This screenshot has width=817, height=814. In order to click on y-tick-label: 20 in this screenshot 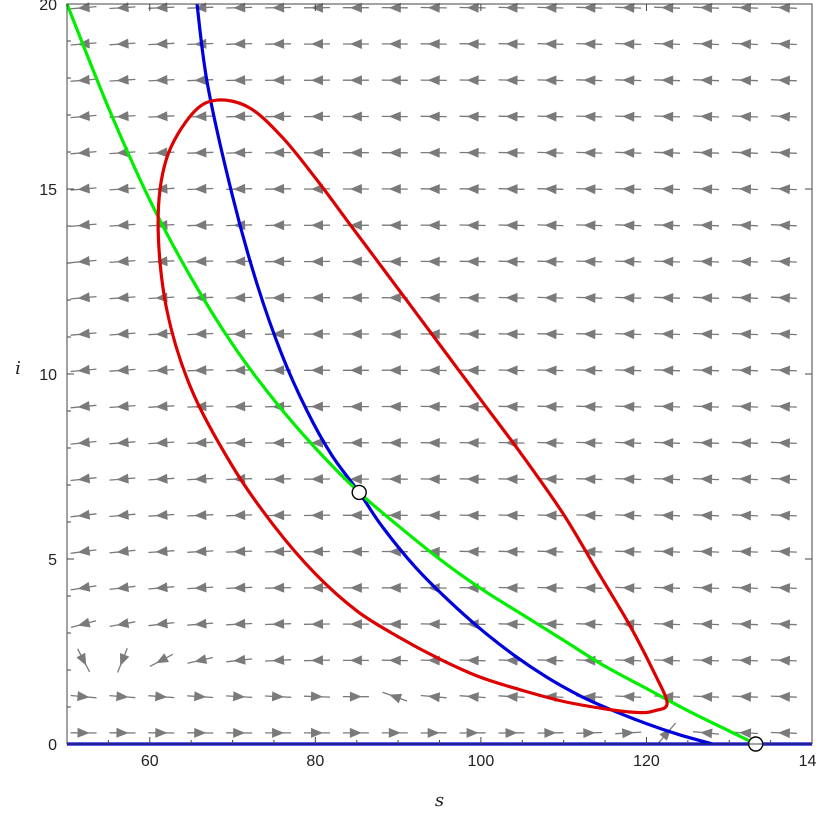, I will do `click(48, 7)`.